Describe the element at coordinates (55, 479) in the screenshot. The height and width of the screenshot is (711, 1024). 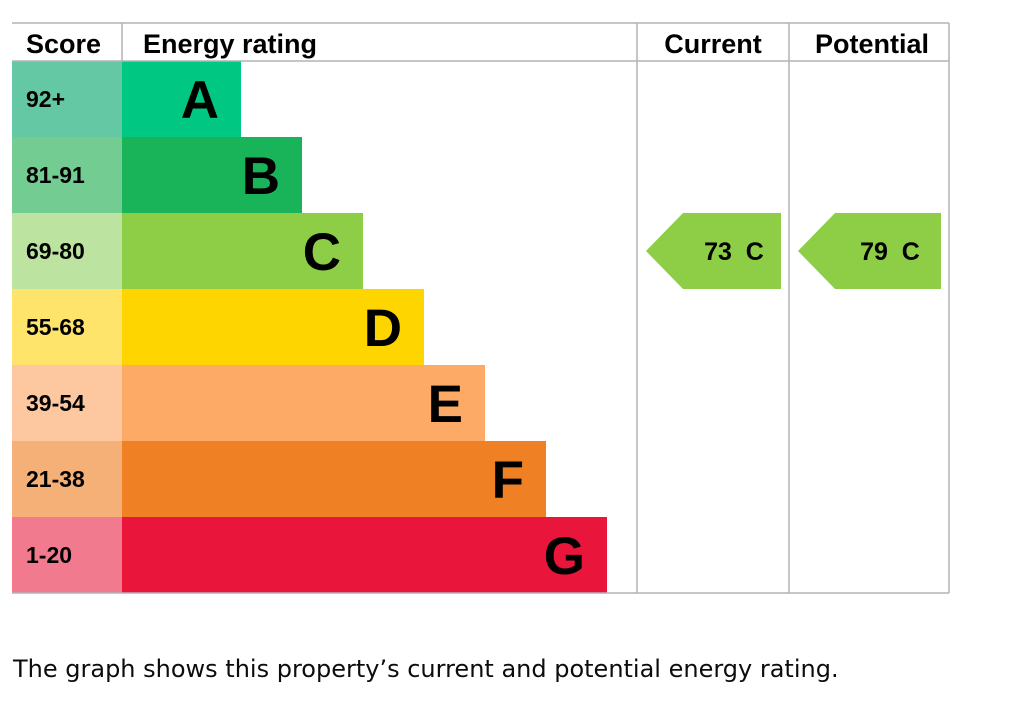
I see `score-label-f: 21-38` at that location.